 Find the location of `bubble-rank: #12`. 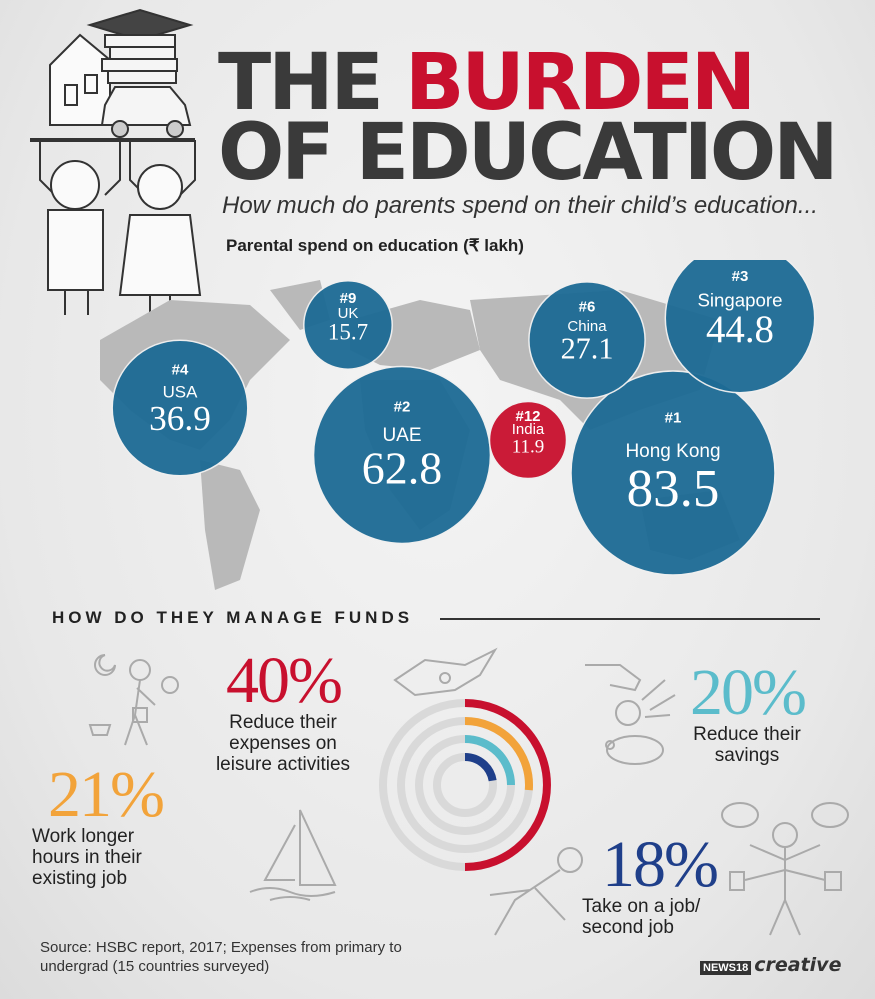

bubble-rank: #12 is located at coordinates (527, 416).